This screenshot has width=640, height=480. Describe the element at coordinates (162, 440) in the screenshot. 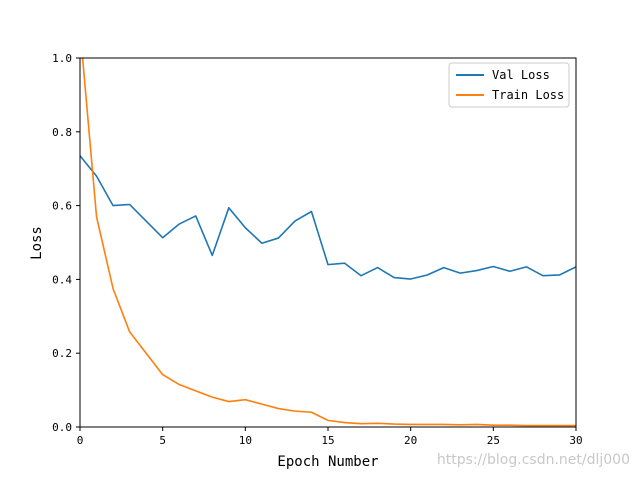

I see `x-tick-label: 5` at that location.